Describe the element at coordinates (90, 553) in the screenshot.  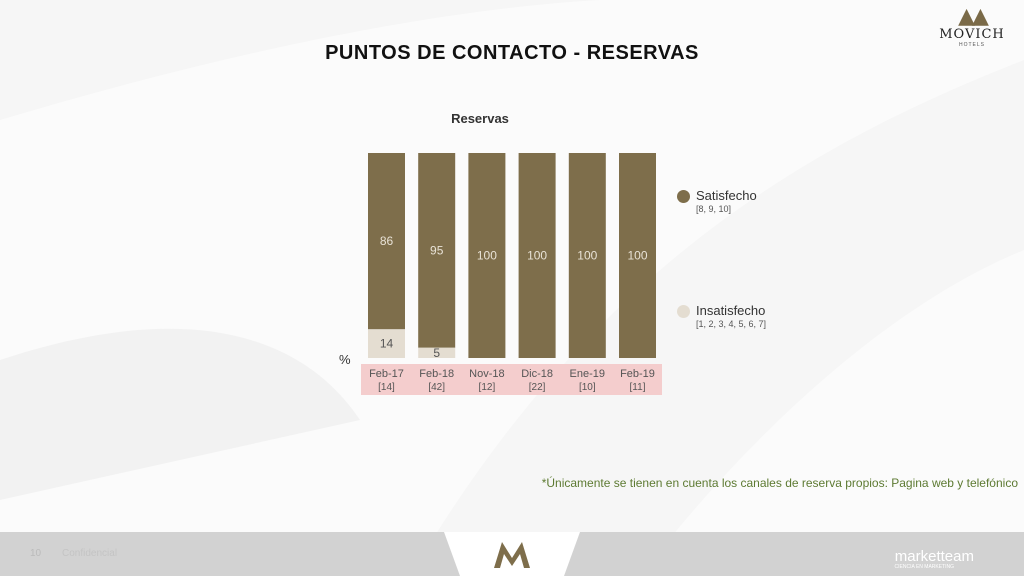
I see `confidential-label: Confidencial` at that location.